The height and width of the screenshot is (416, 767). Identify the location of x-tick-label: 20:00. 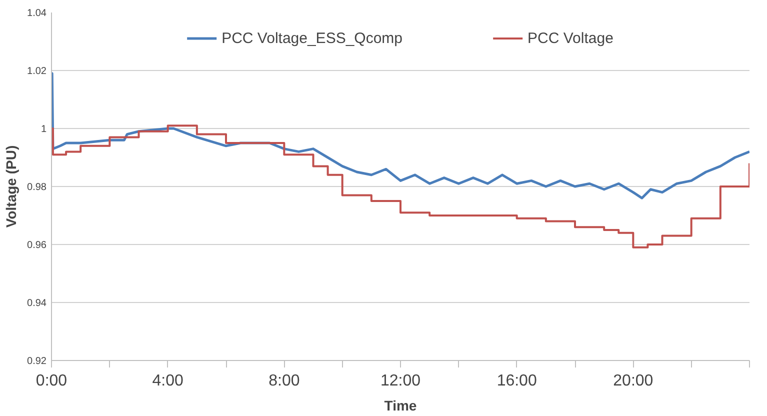
(633, 381).